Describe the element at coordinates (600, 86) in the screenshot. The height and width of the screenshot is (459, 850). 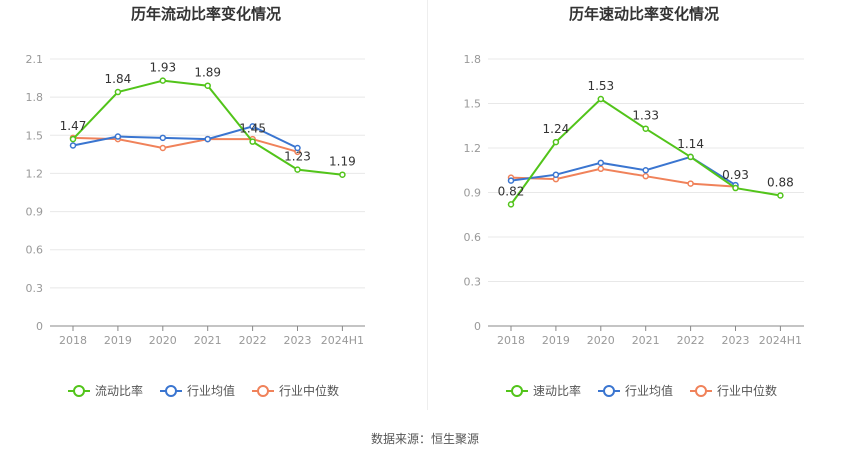
I see `data-label: 1.53` at that location.